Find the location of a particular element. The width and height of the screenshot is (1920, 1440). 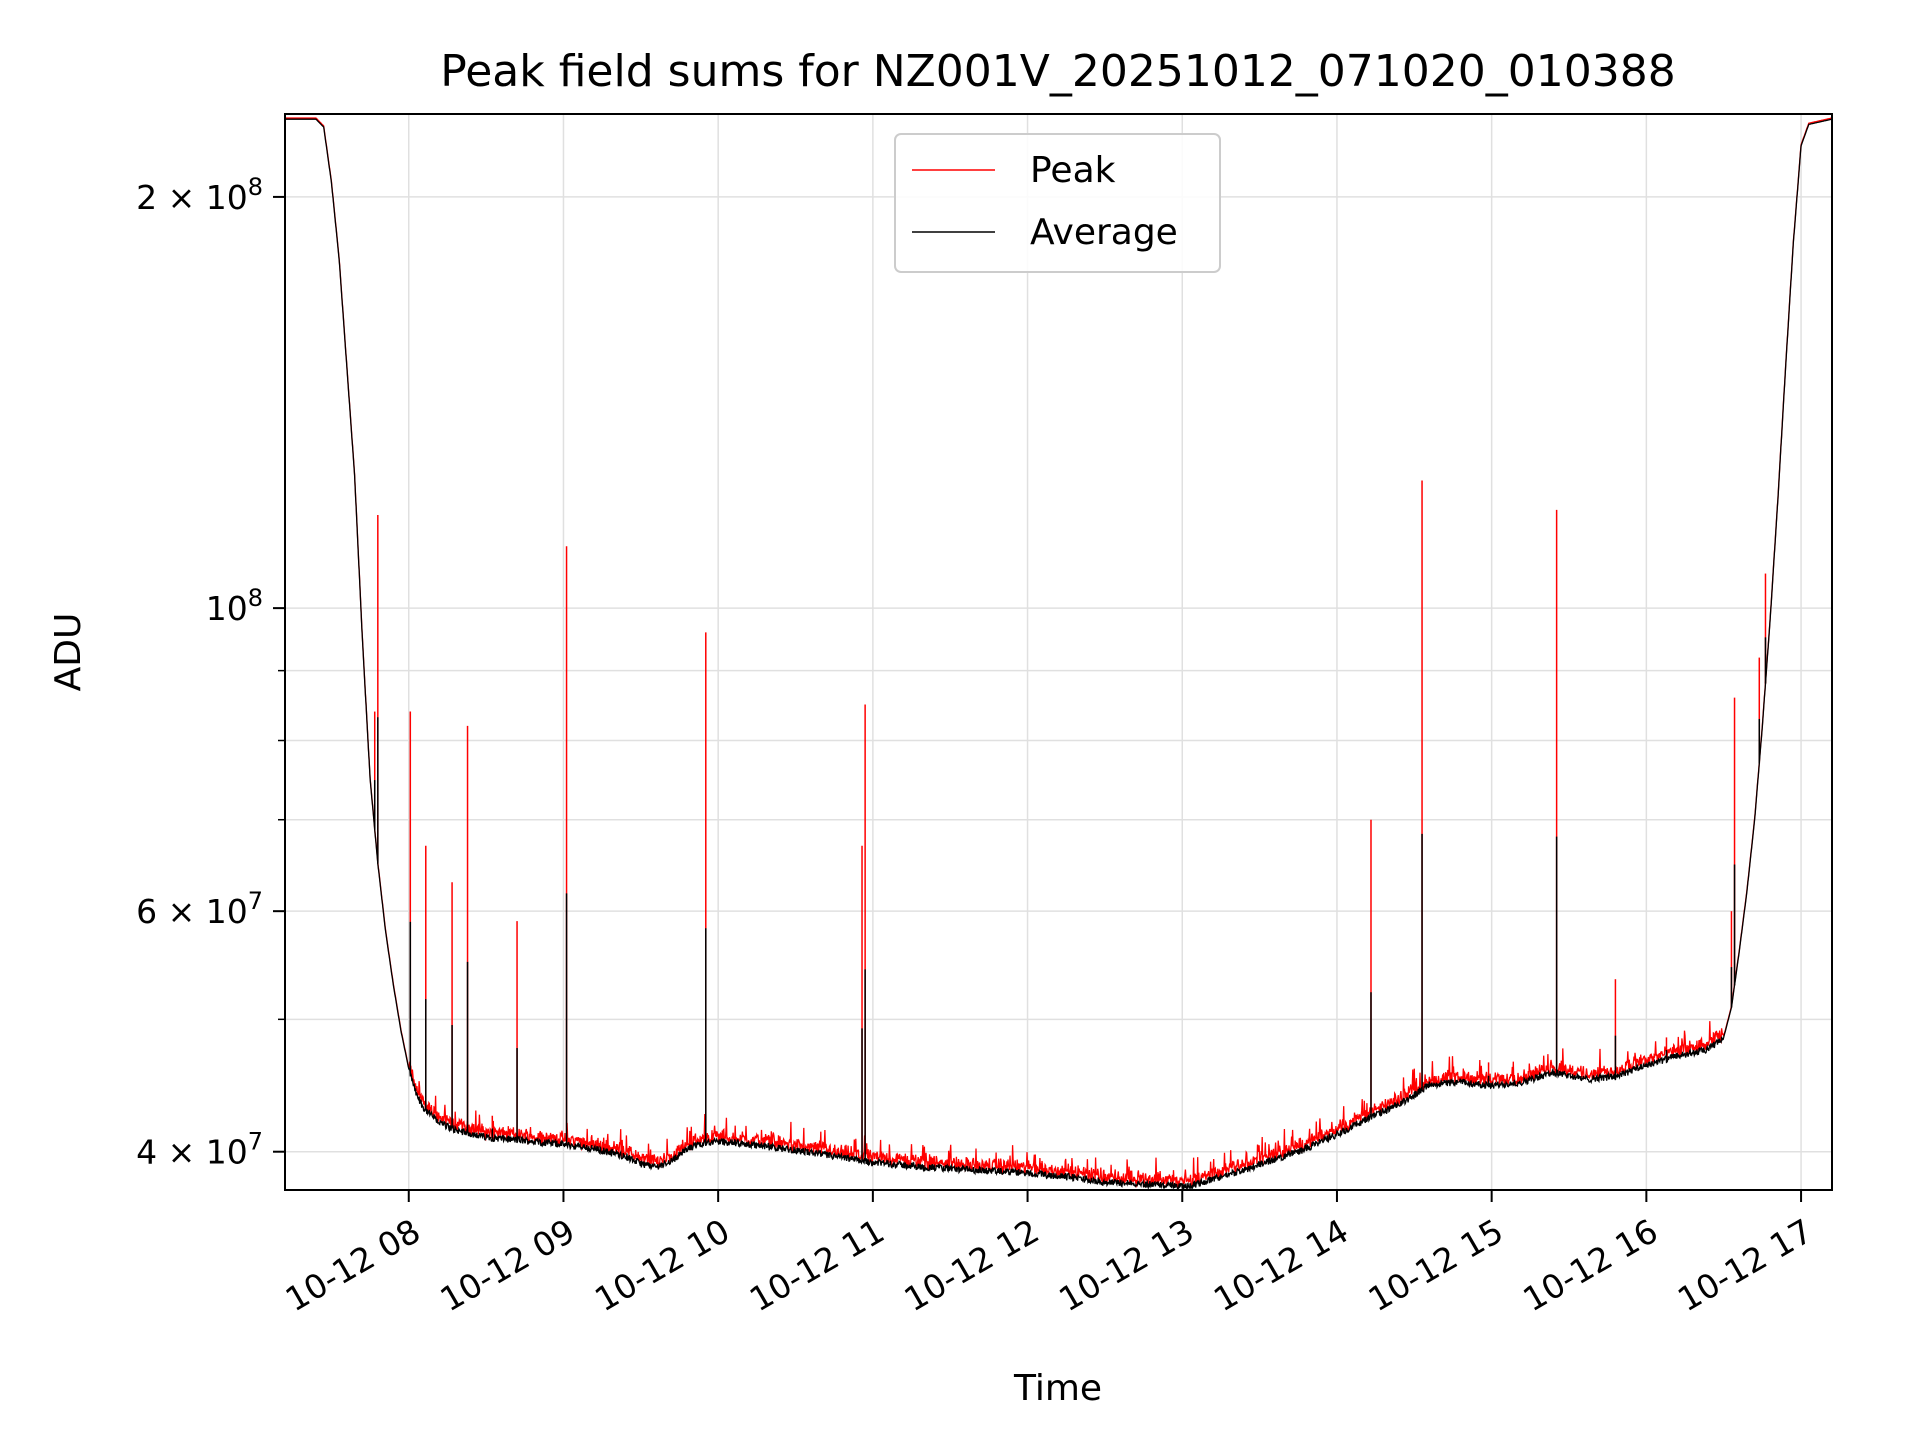

legend: Peak Average is located at coordinates (1057, 203).